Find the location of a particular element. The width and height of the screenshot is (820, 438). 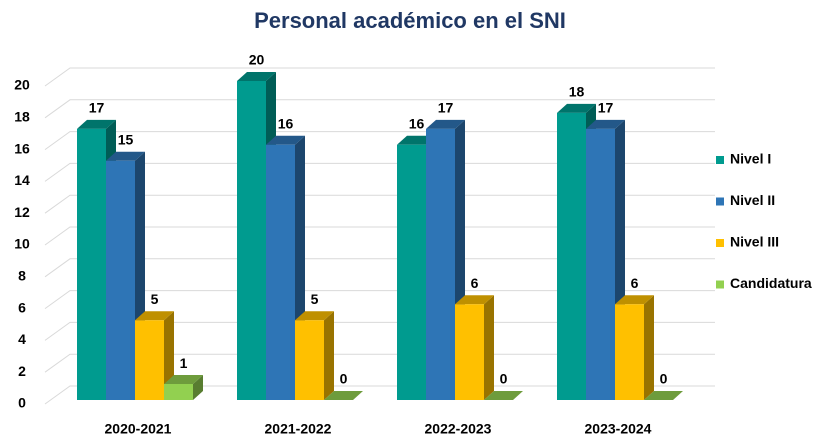

y-tick-label: 0 is located at coordinates (22, 403).